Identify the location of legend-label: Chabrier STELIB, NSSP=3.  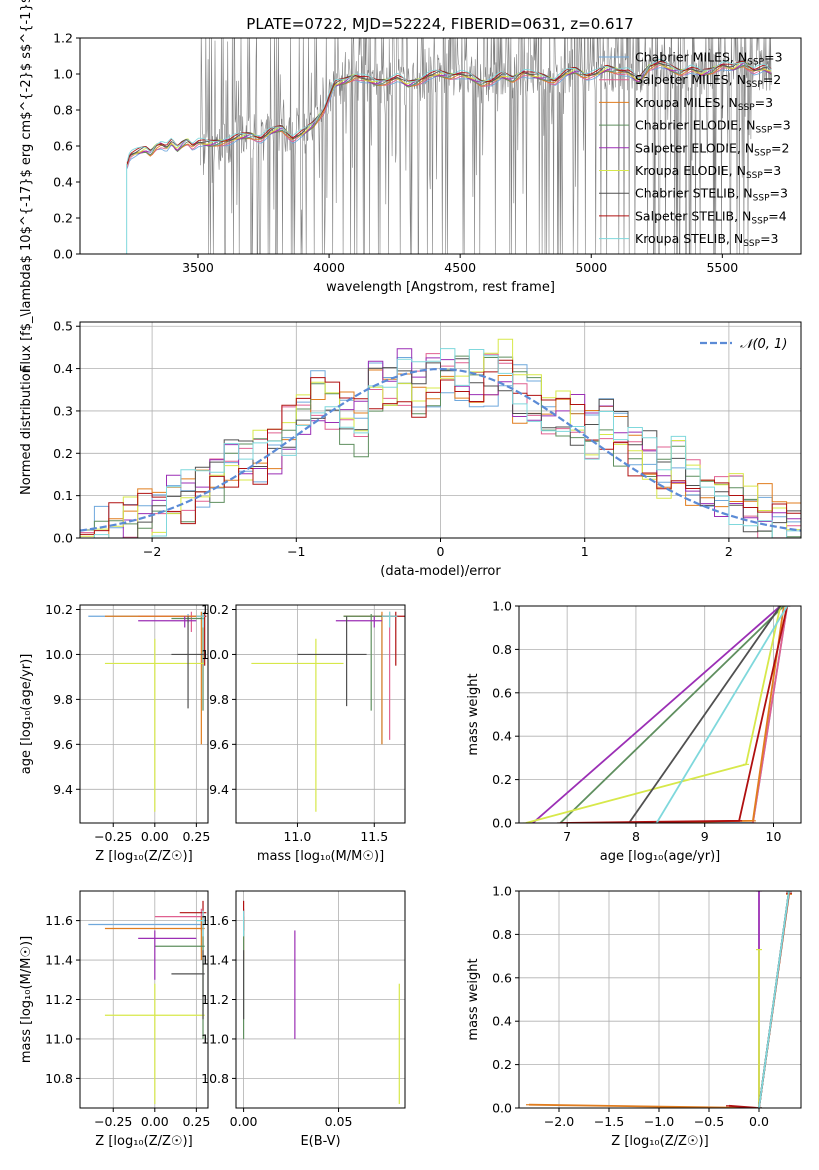
(711, 195).